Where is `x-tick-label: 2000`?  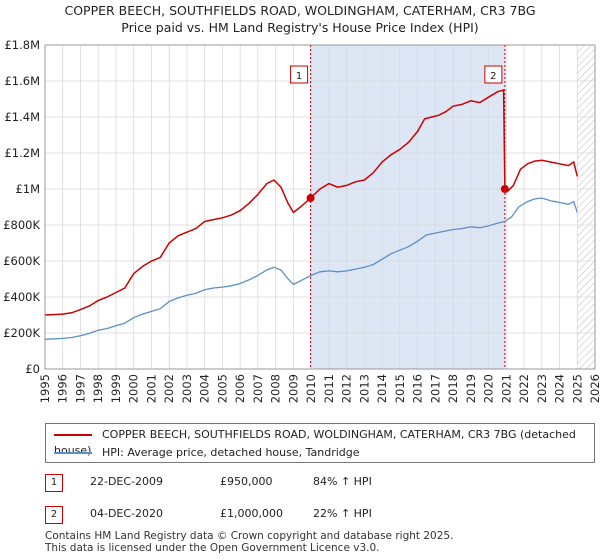
x-tick-label: 2000 is located at coordinates (134, 388).